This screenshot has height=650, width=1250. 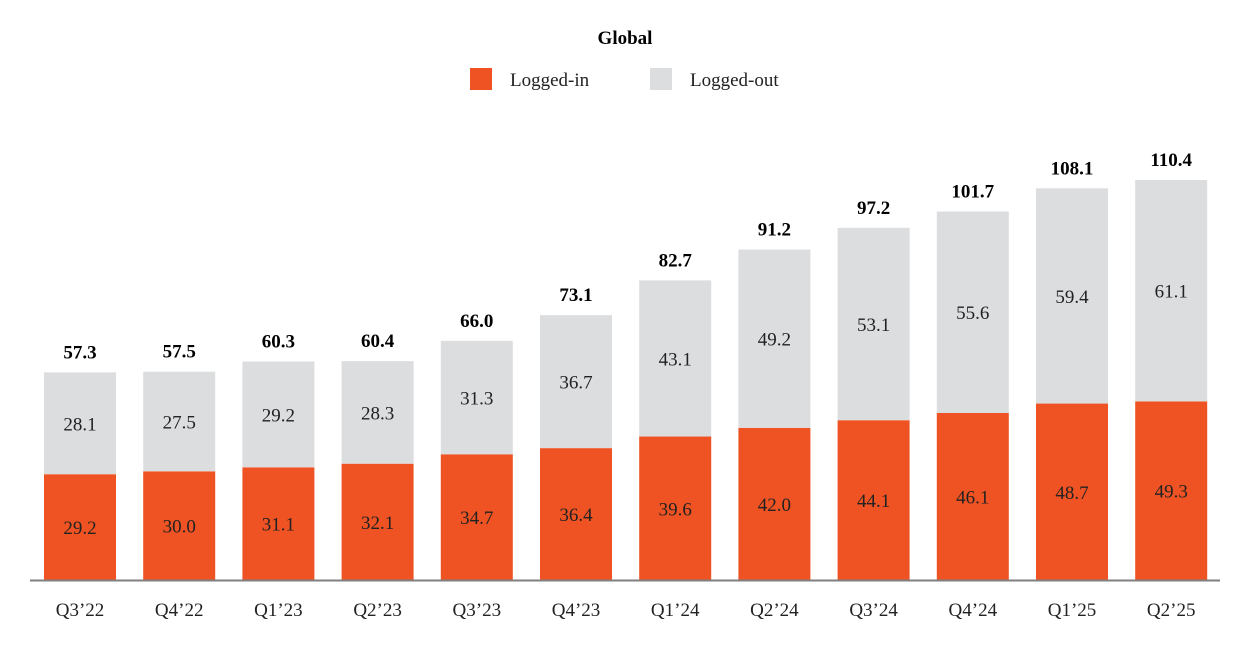 What do you see at coordinates (179, 352) in the screenshot?
I see `label-total-1: 57.5` at bounding box center [179, 352].